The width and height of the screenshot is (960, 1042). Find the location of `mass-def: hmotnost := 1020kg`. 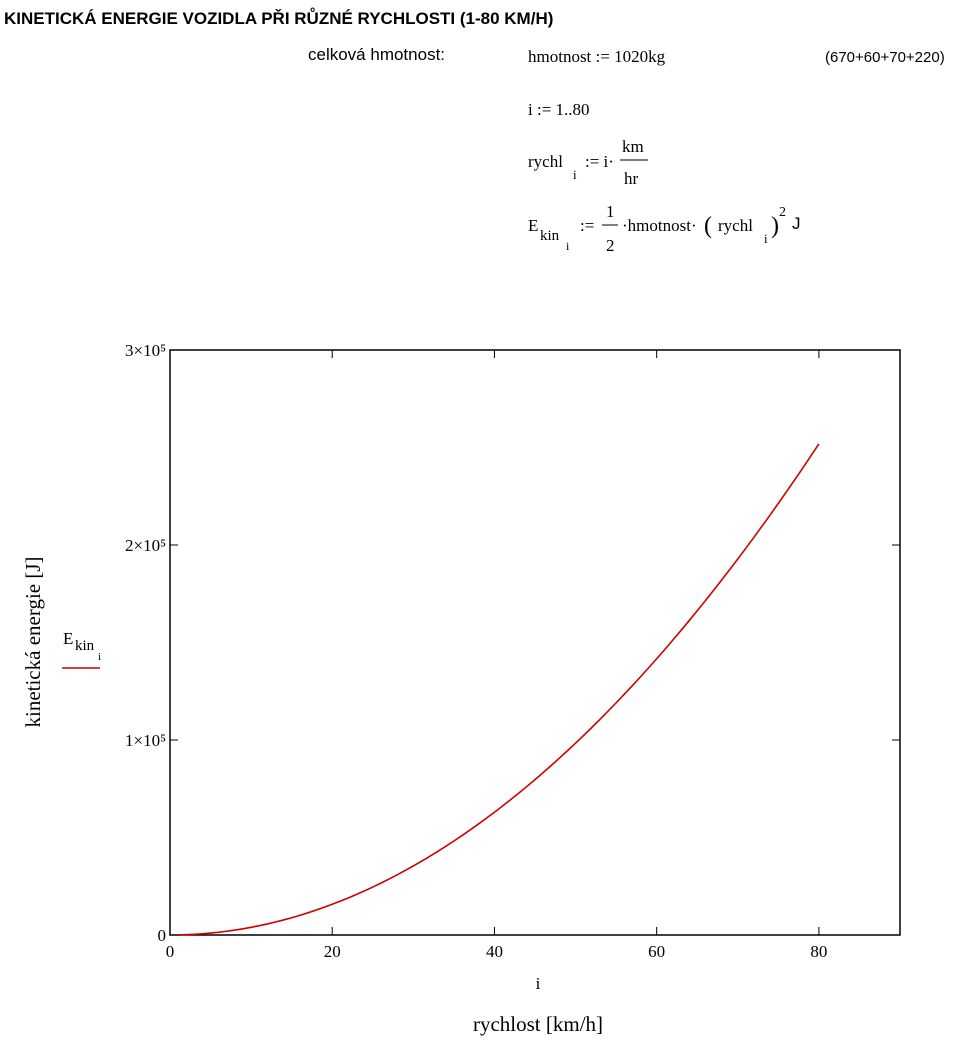

mass-def: hmotnost := 1020kg is located at coordinates (597, 56).